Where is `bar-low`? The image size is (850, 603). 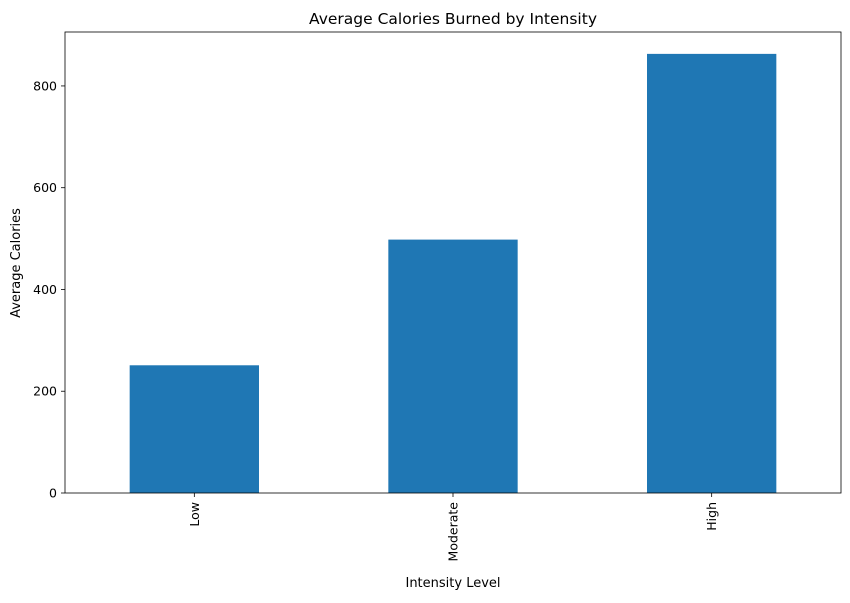
bar-low is located at coordinates (194, 429).